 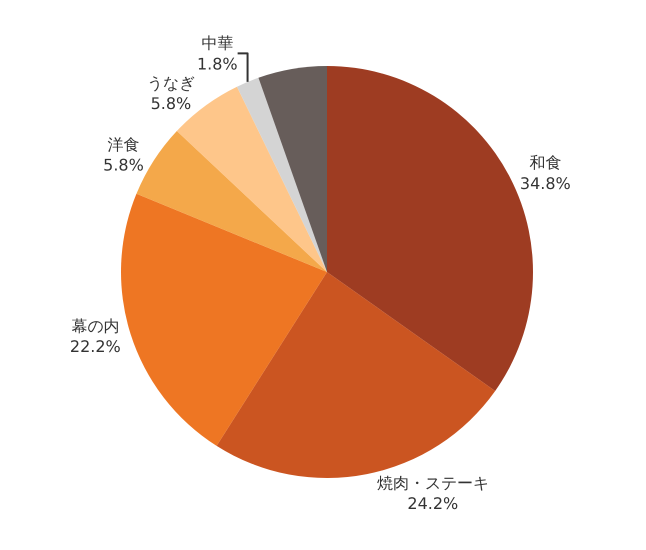 I want to click on slice-label: 焼肉・ステーキ, so click(x=432, y=482).